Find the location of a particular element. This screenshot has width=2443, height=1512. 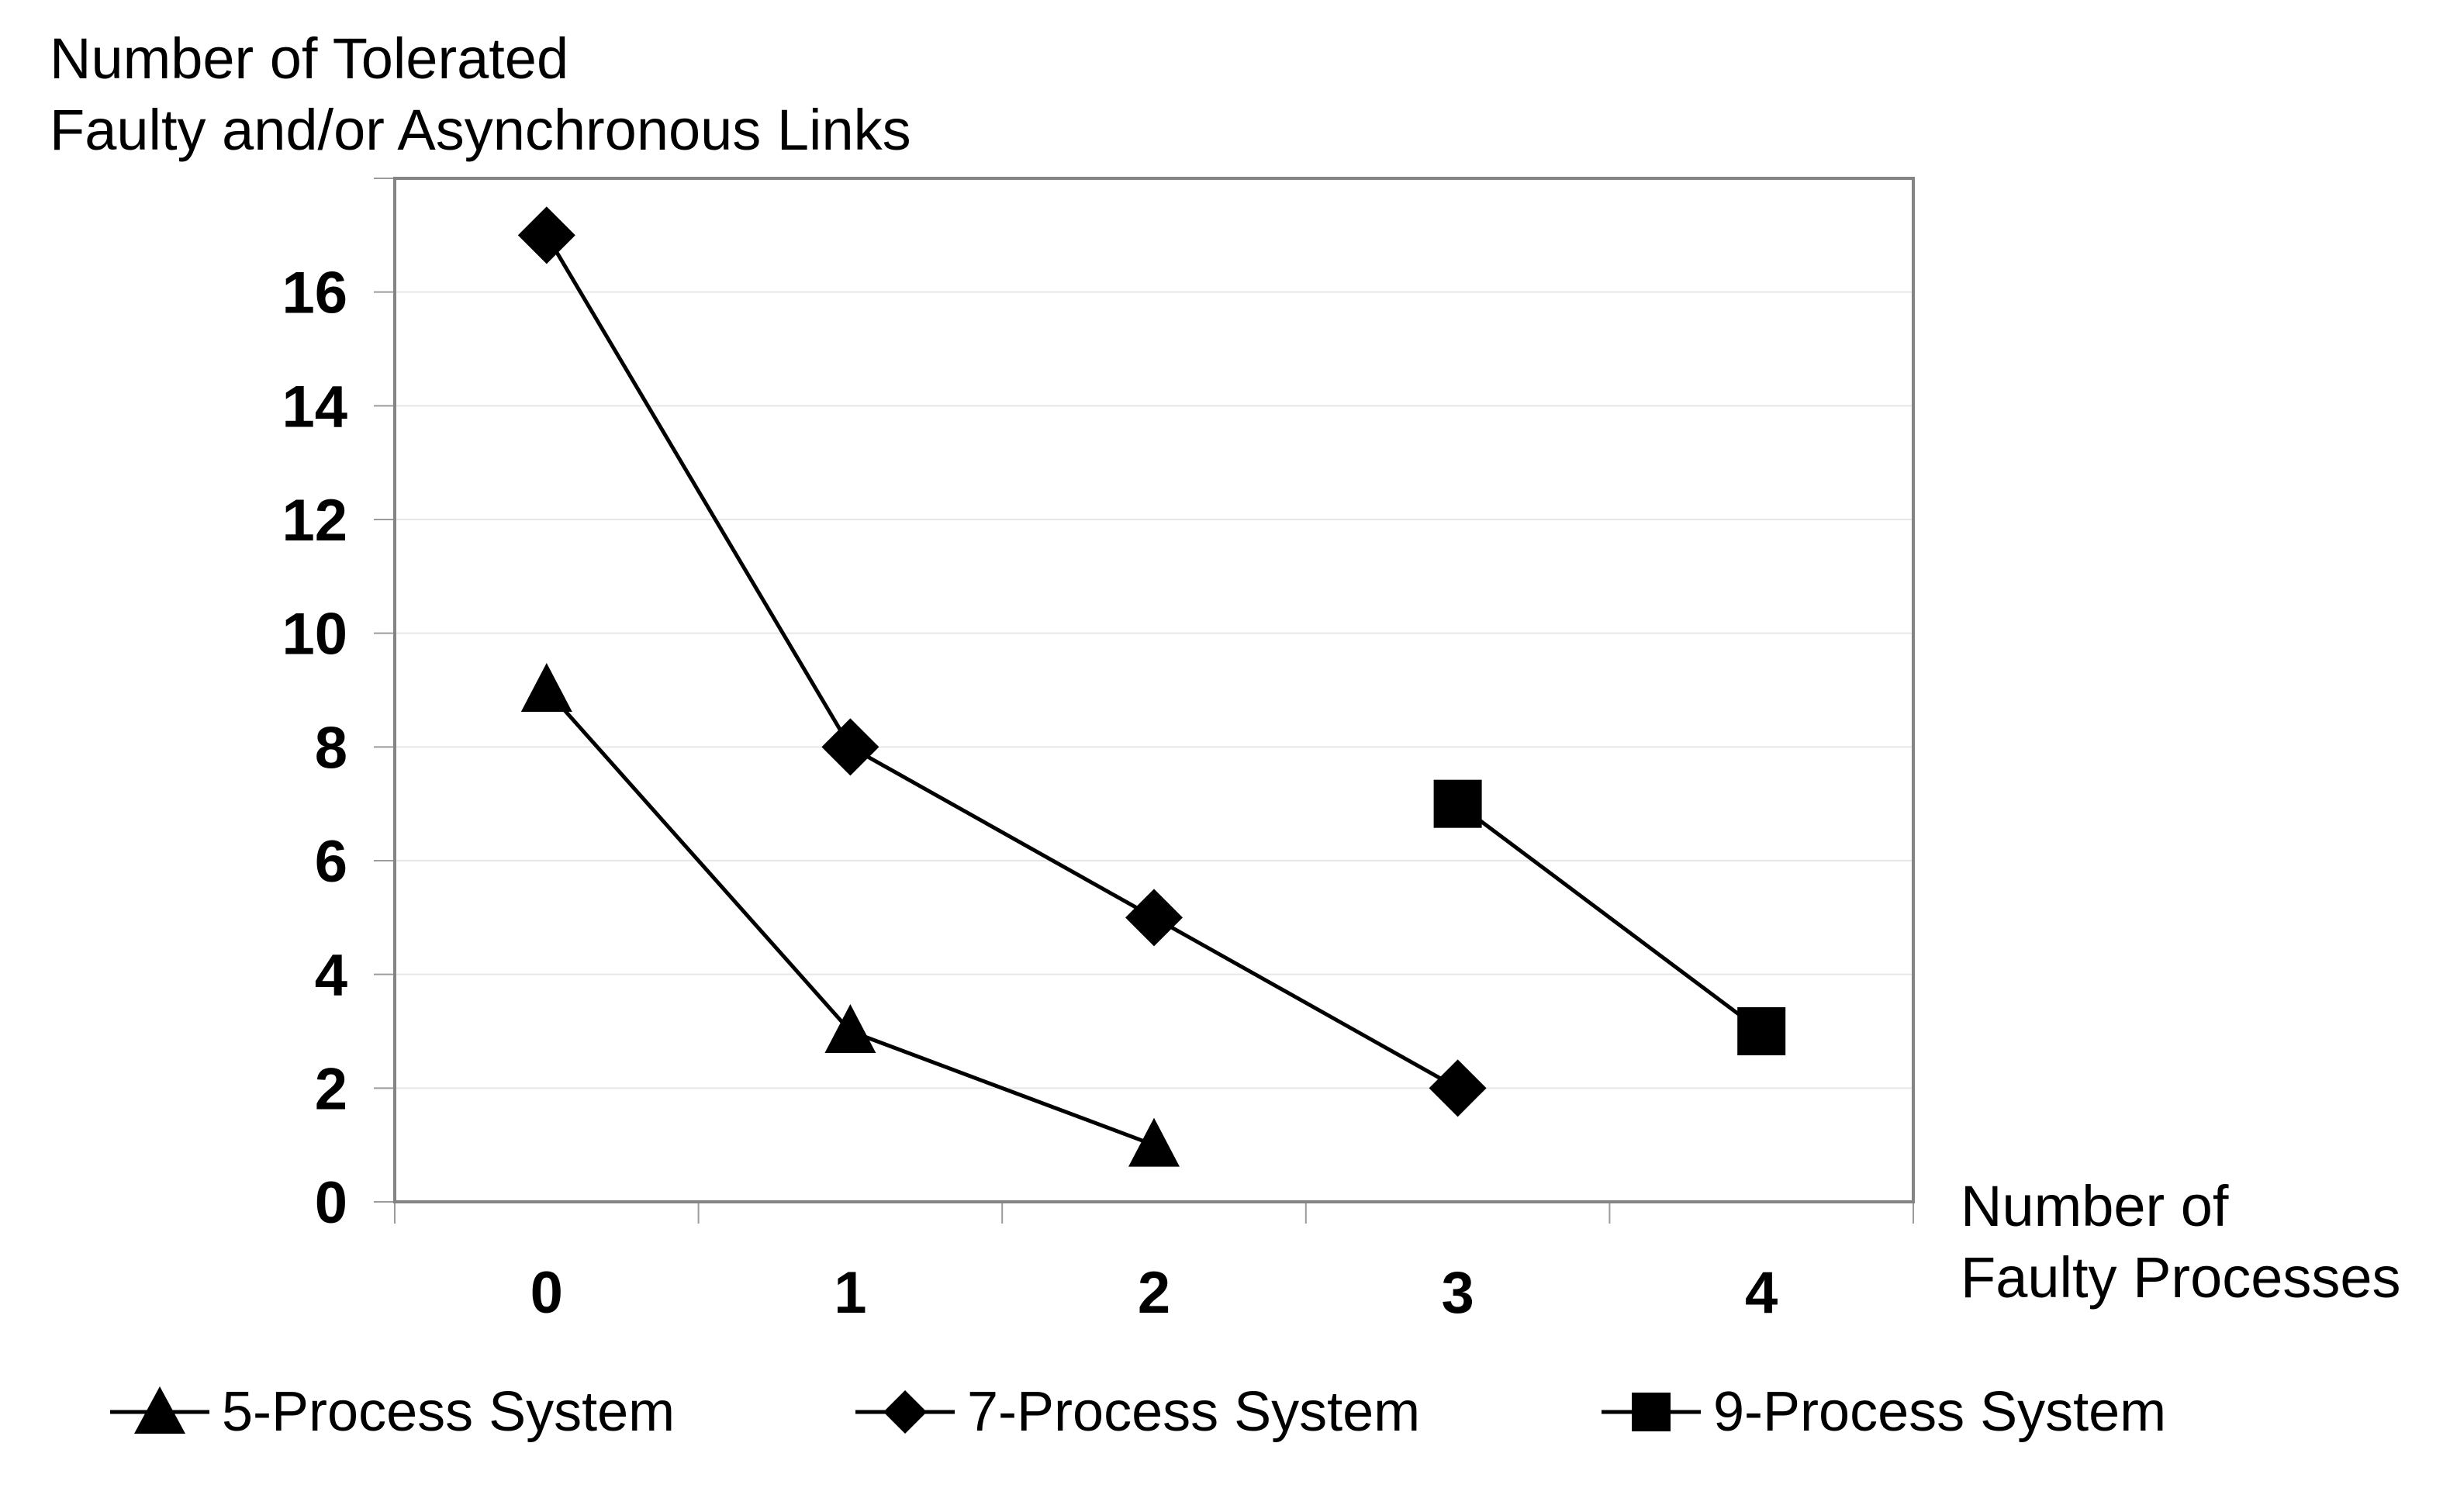

triangle-marker-icon is located at coordinates (159, 1410).